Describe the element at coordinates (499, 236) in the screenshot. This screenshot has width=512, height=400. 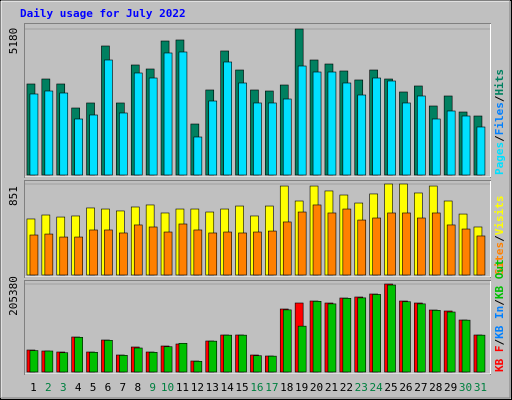
I see `legend: Sites/Visits` at that location.